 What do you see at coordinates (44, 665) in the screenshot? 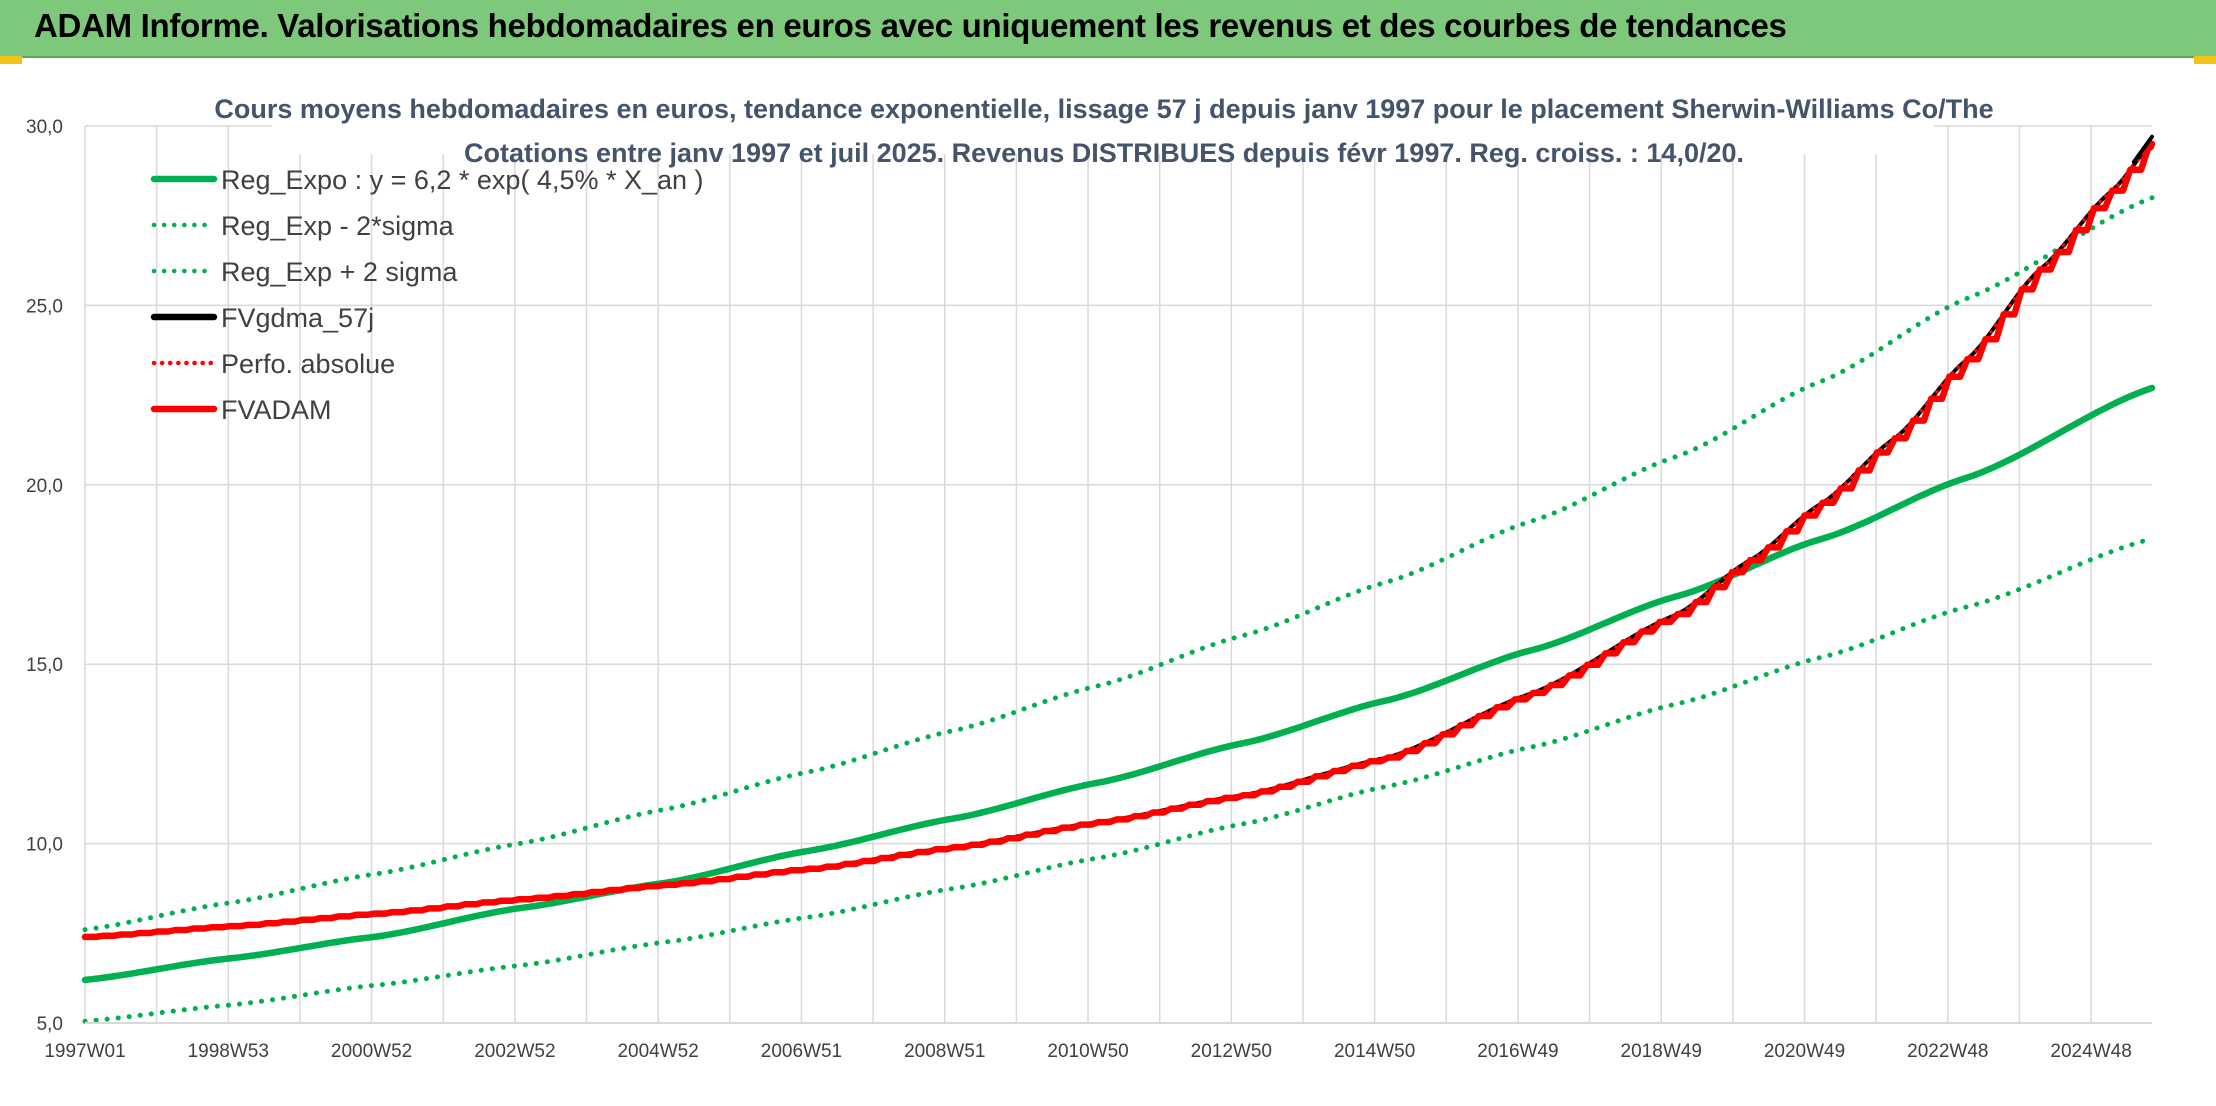
I see `y-tick-label: 15,0` at bounding box center [44, 665].